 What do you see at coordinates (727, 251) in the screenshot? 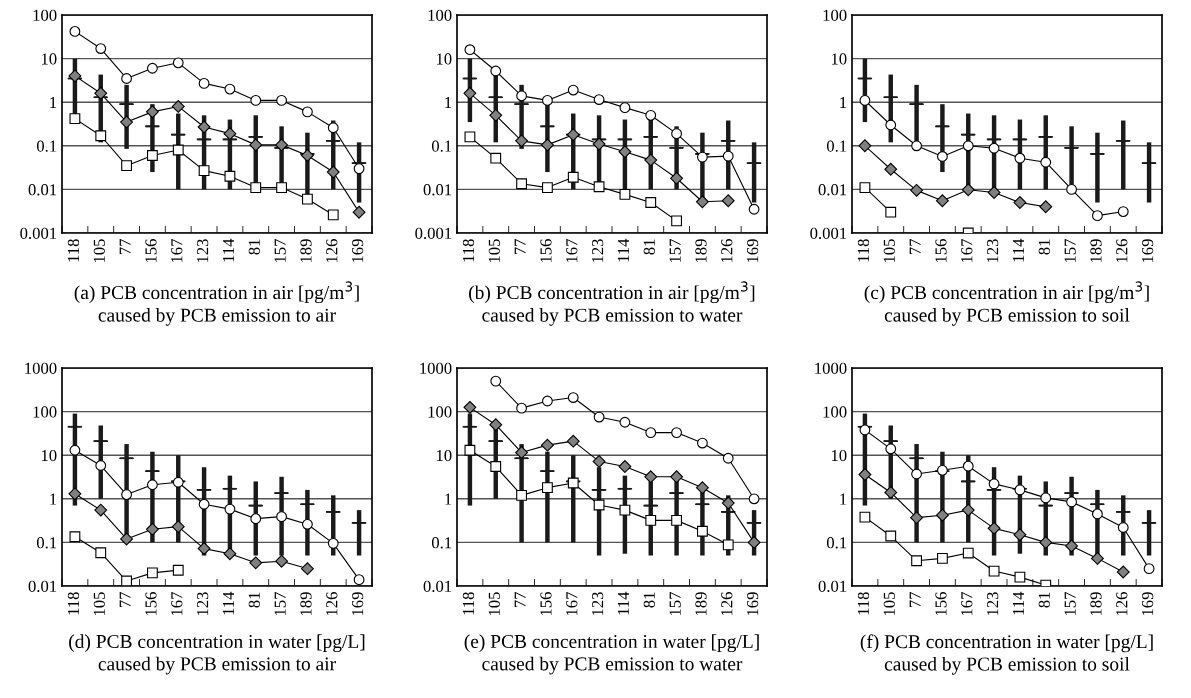
I see `x-tick-label: 126` at bounding box center [727, 251].